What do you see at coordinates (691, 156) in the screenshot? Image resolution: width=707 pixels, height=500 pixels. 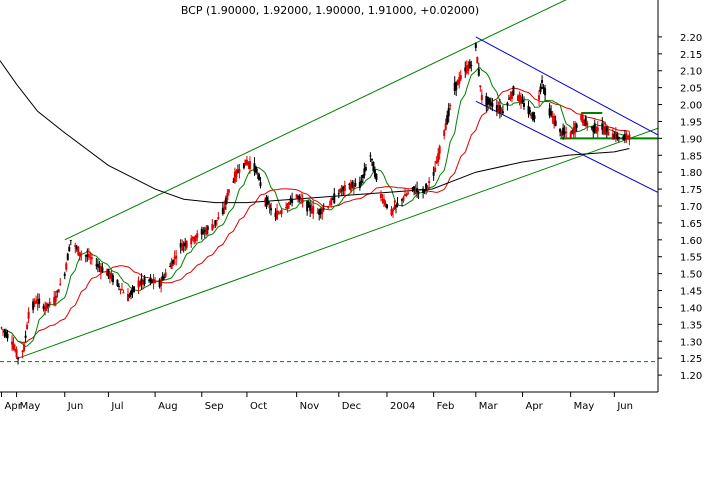 I see `y-tick-label: 1.85` at bounding box center [691, 156].